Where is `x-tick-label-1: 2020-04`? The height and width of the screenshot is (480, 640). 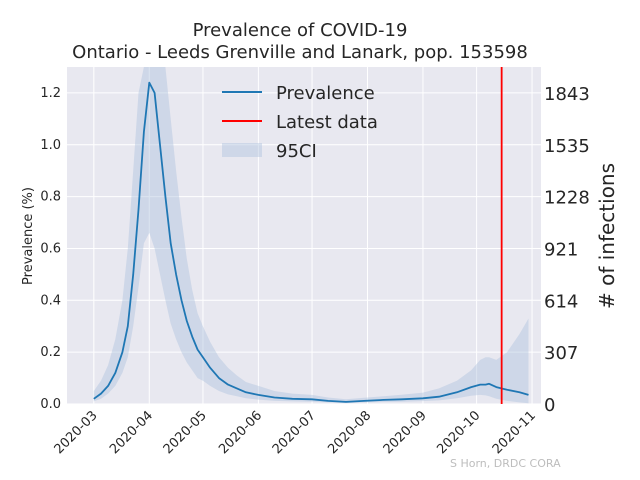 x-tick-label-1: 2020-04 is located at coordinates (131, 432).